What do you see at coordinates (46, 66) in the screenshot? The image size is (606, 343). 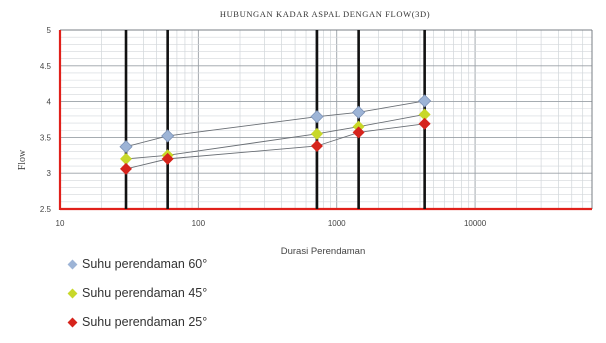 I see `y-tick-label: 4.5` at bounding box center [46, 66].